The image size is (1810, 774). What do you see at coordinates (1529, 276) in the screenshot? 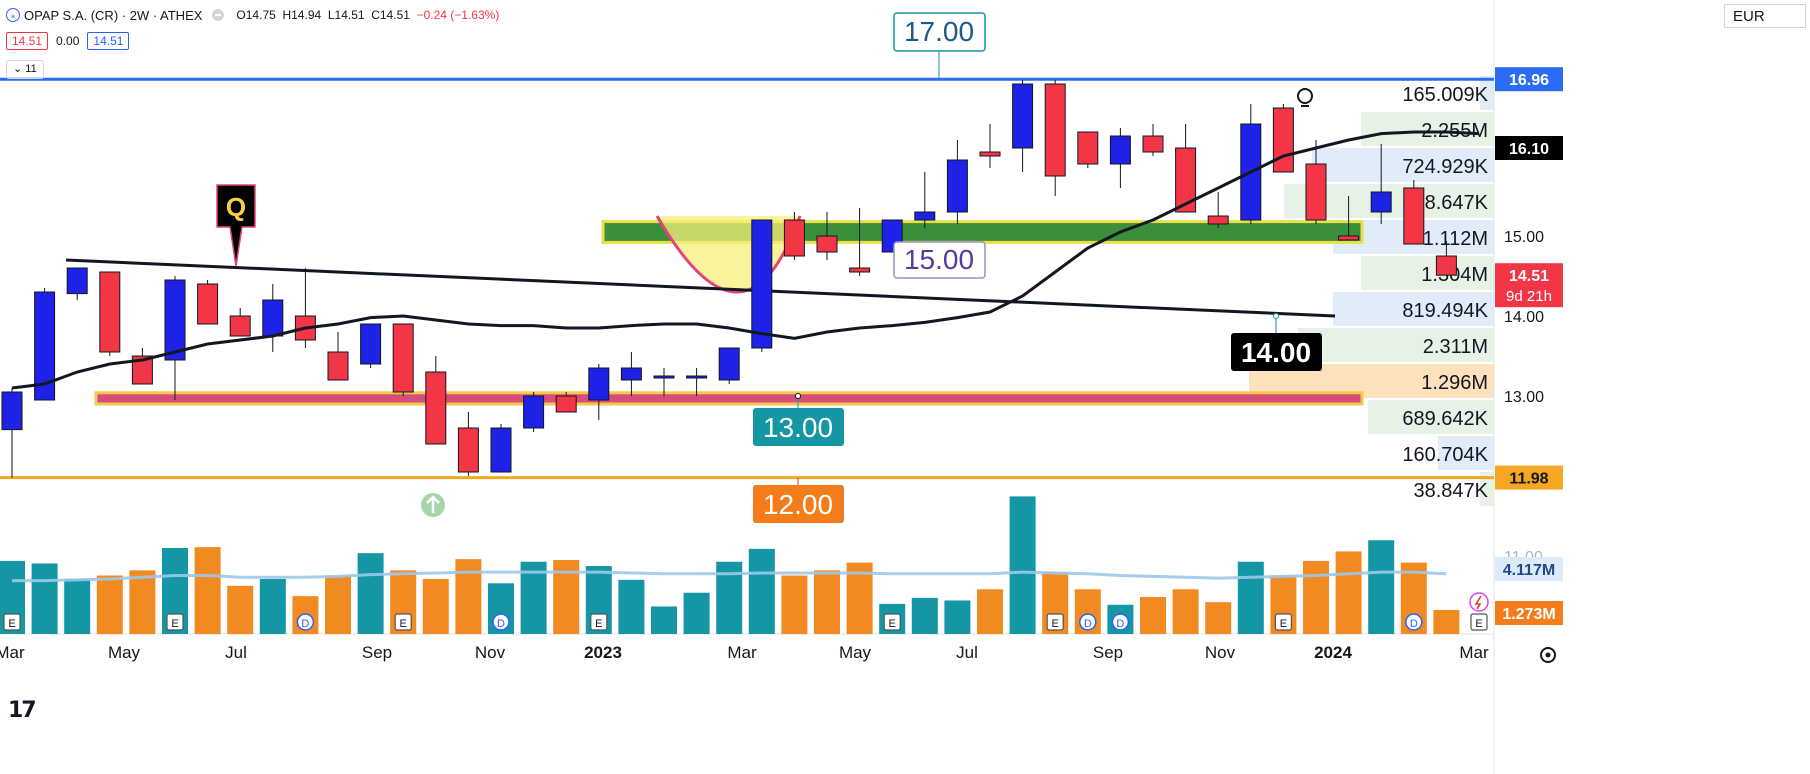
I see `current-price-badge: 14.51` at bounding box center [1529, 276].